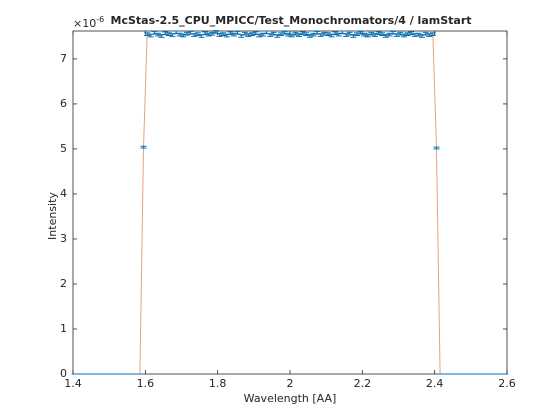  Describe the element at coordinates (290, 398) in the screenshot. I see `x-axis-label: Wavelength [AA]` at that location.